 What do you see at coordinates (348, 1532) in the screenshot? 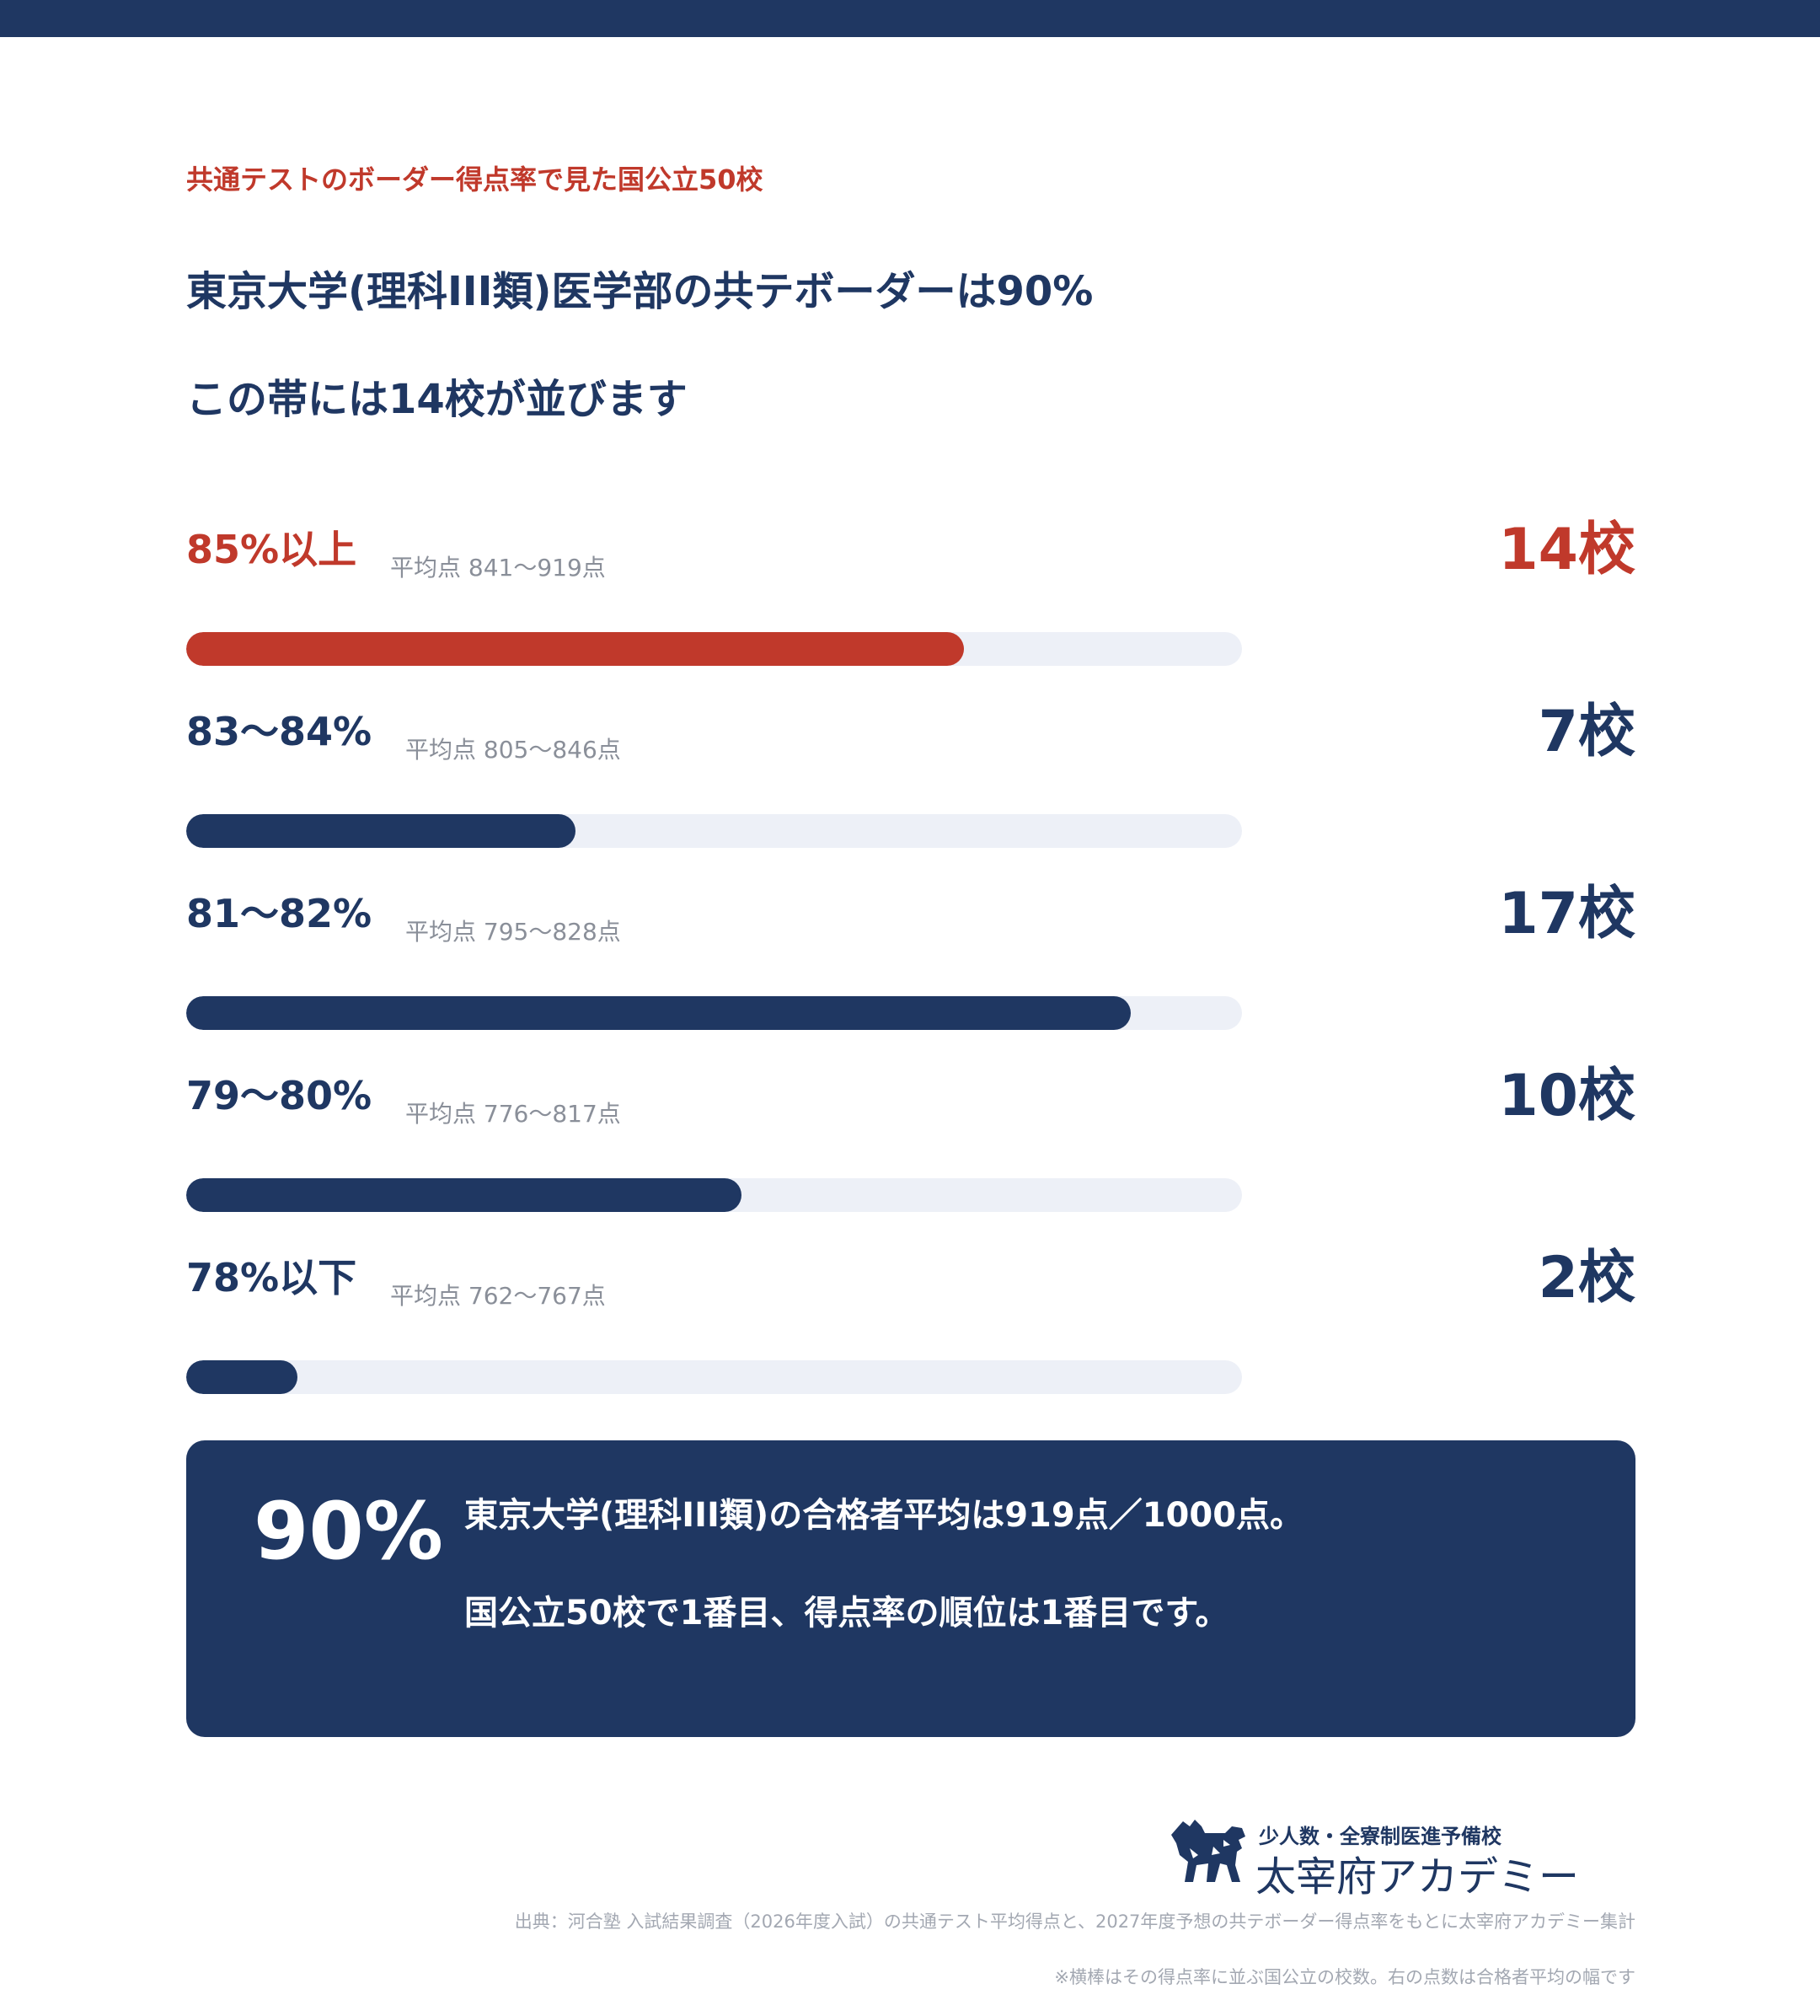
I see `callout-percentage: 90%` at bounding box center [348, 1532].